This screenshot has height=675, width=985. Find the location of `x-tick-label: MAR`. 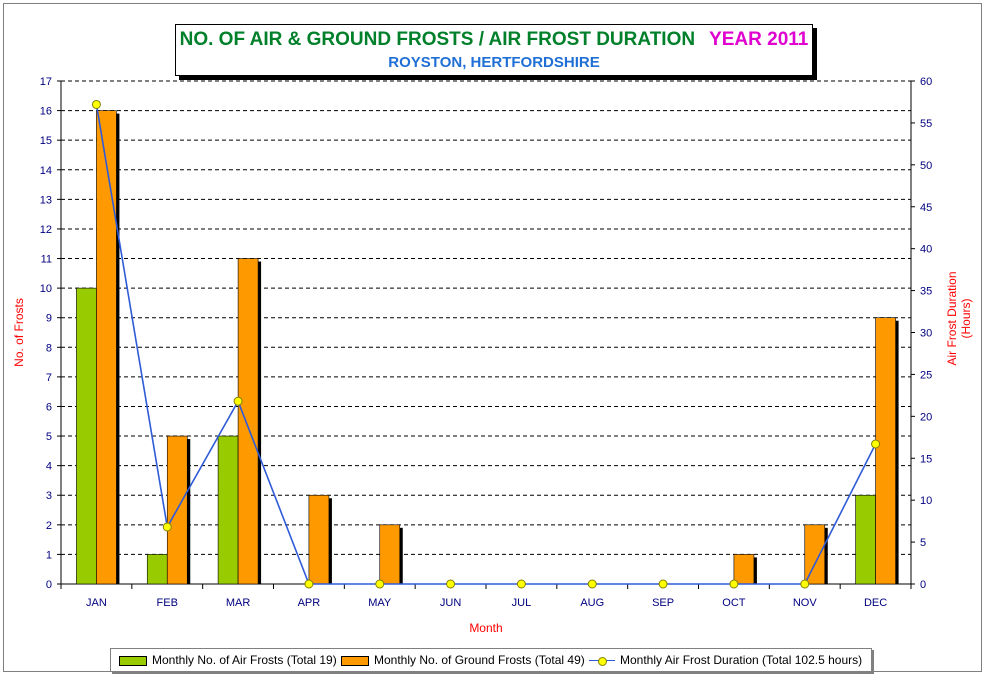

x-tick-label: MAR is located at coordinates (238, 603).